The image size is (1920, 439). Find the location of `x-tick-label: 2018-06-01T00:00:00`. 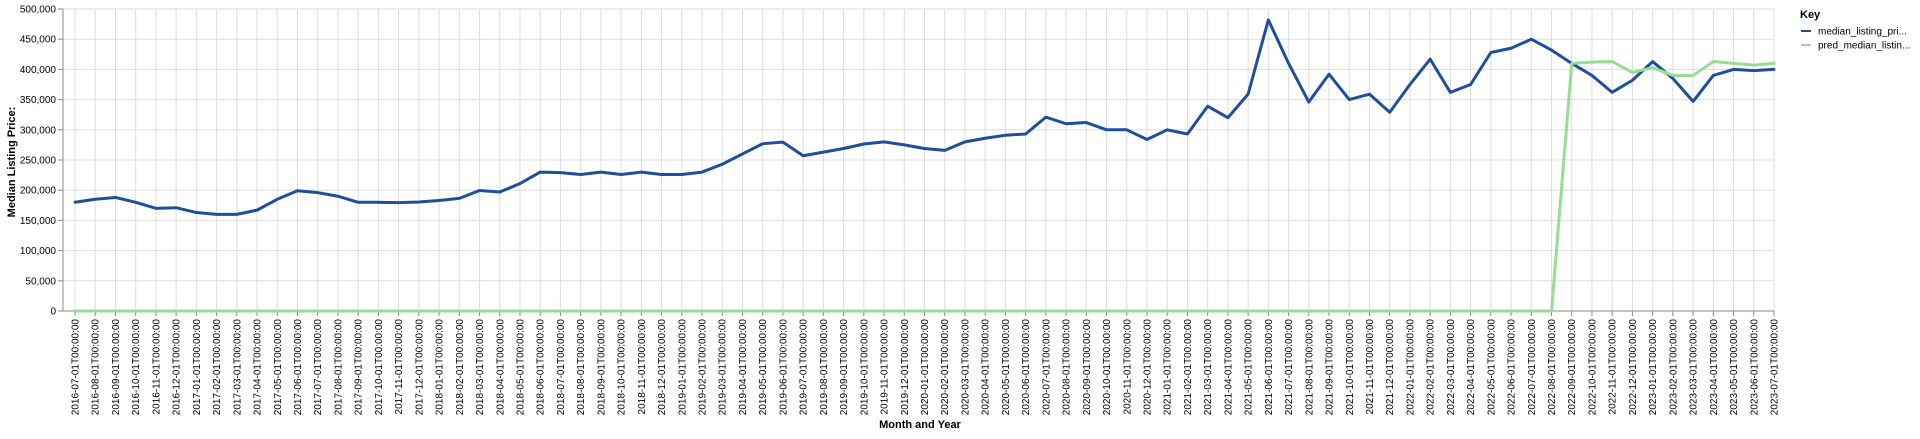

x-tick-label: 2018-06-01T00:00:00 is located at coordinates (541, 367).